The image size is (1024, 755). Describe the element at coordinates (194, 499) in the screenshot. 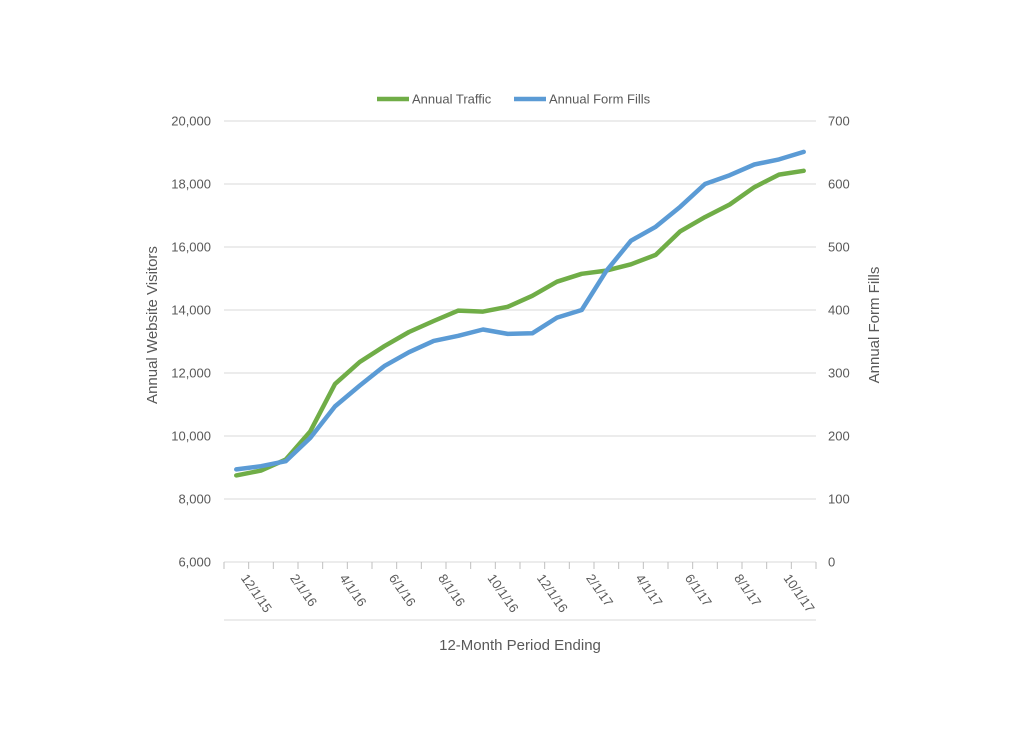

I see `y-left-tick-label: 8,000` at that location.